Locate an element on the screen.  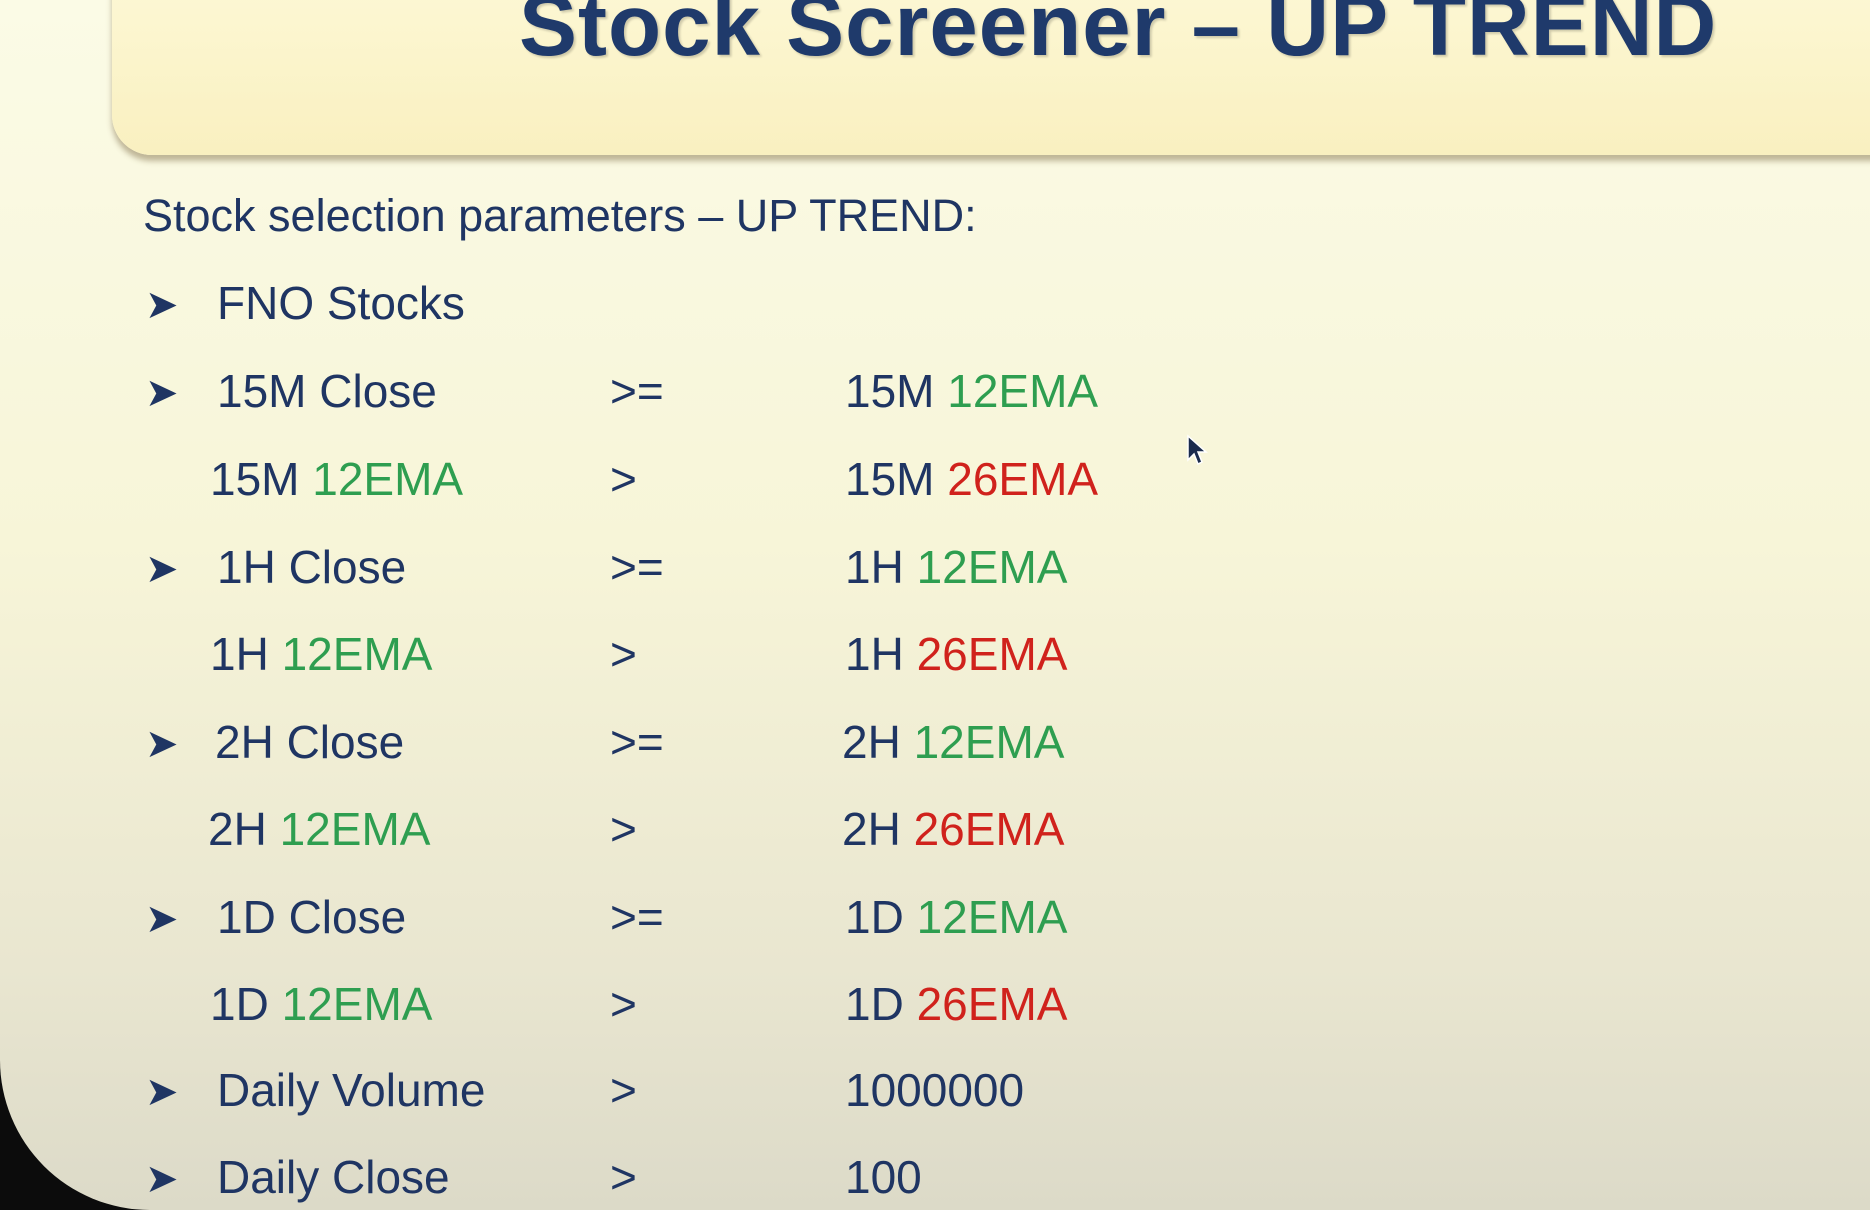
title-banner: Stock Screener – UP TREND is located at coordinates (991, 77).